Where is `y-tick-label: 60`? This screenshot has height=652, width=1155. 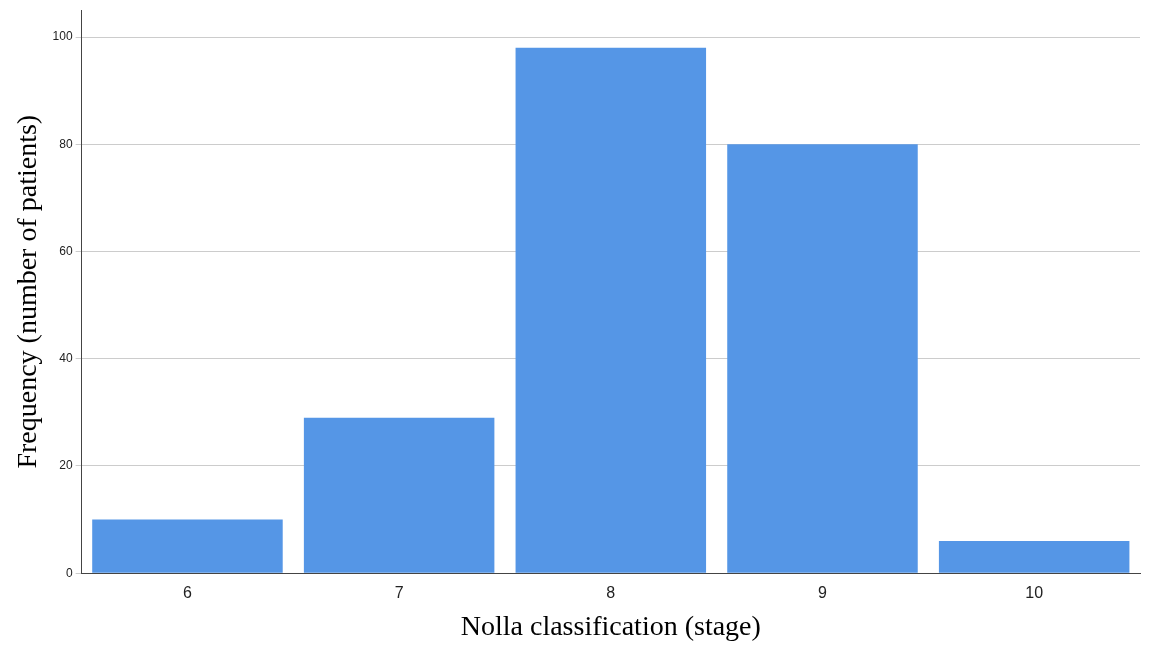 y-tick-label: 60 is located at coordinates (66, 250).